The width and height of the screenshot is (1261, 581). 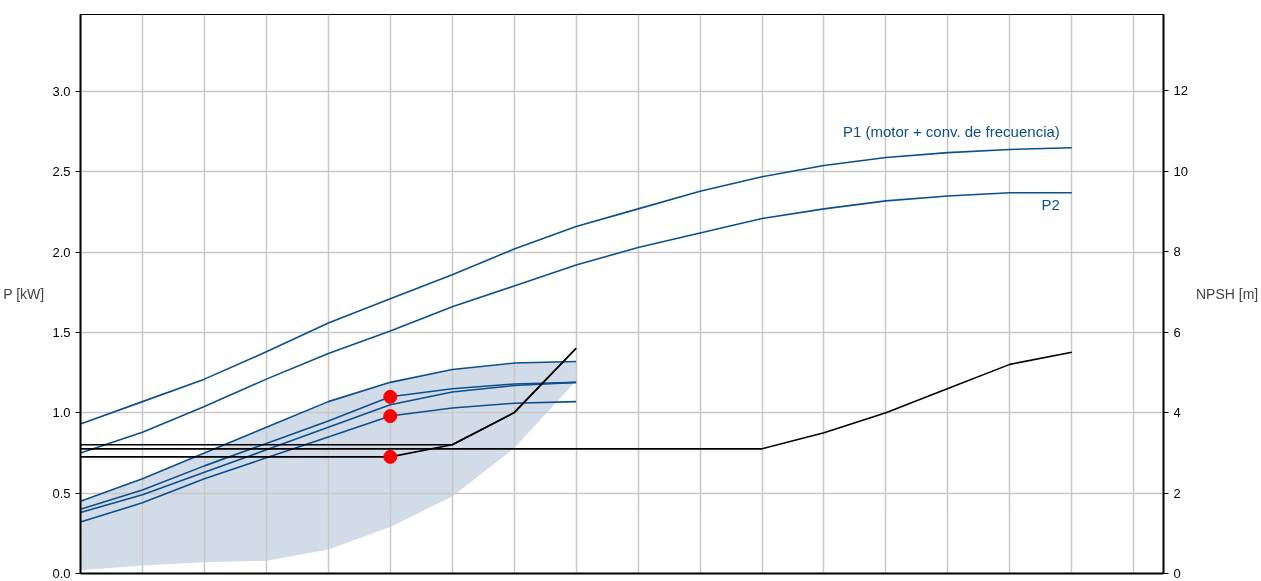 I want to click on y2-tick-label: 8, so click(x=1177, y=252).